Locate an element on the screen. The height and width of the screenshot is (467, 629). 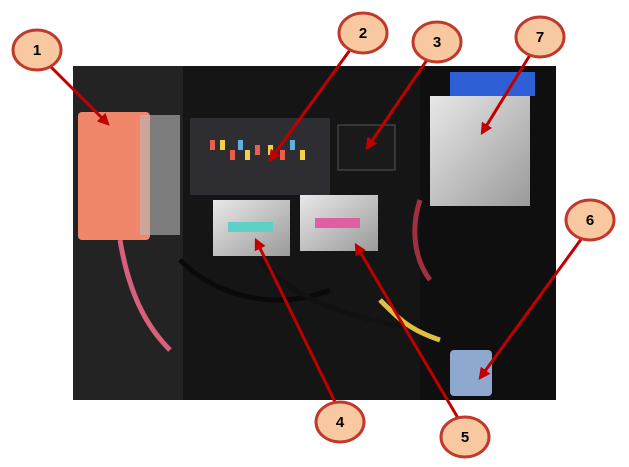
callout-label: 5 is located at coordinates (465, 437).